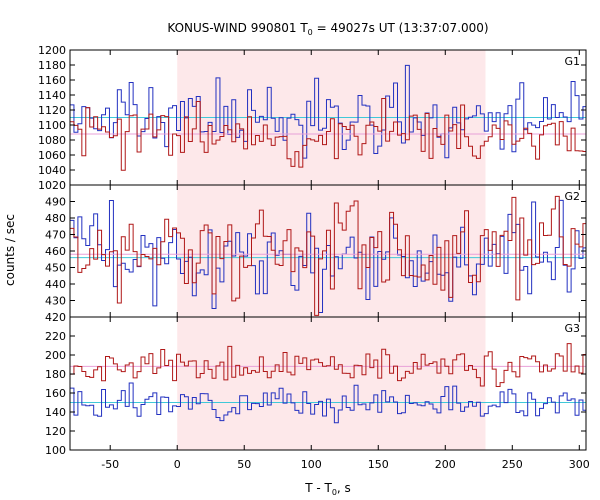  Describe the element at coordinates (55, 301) in the screenshot. I see `y-tick-label: 430` at that location.